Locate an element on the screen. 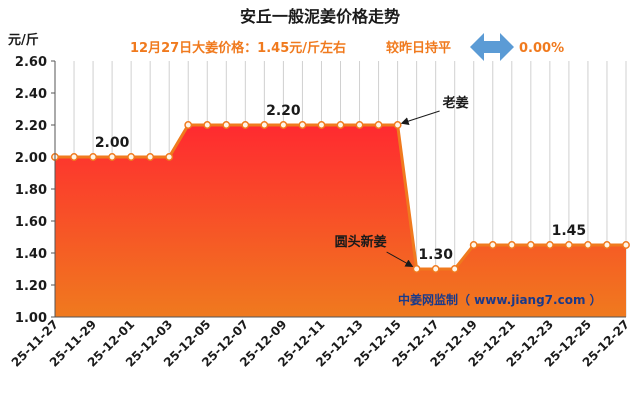 The height and width of the screenshot is (410, 640). double-arrow-icon is located at coordinates (492, 47).